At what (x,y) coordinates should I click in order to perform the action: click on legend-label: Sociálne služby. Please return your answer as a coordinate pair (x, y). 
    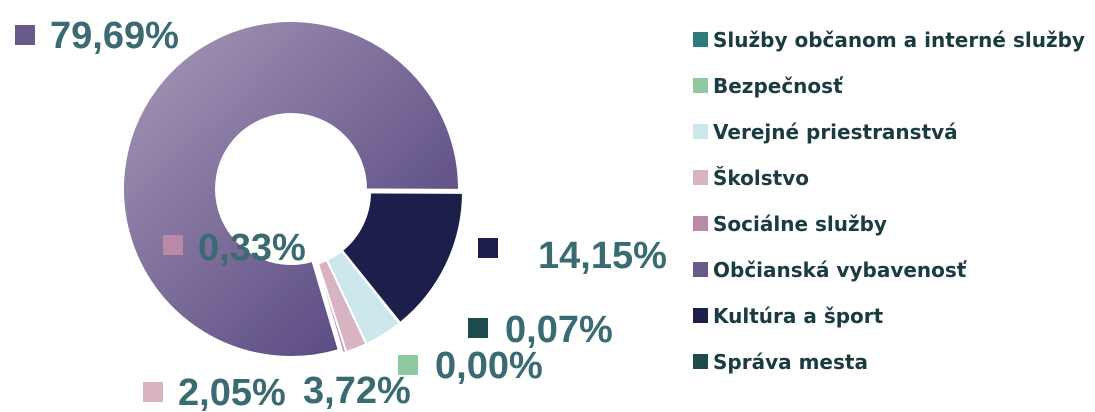
    Looking at the image, I should click on (800, 224).